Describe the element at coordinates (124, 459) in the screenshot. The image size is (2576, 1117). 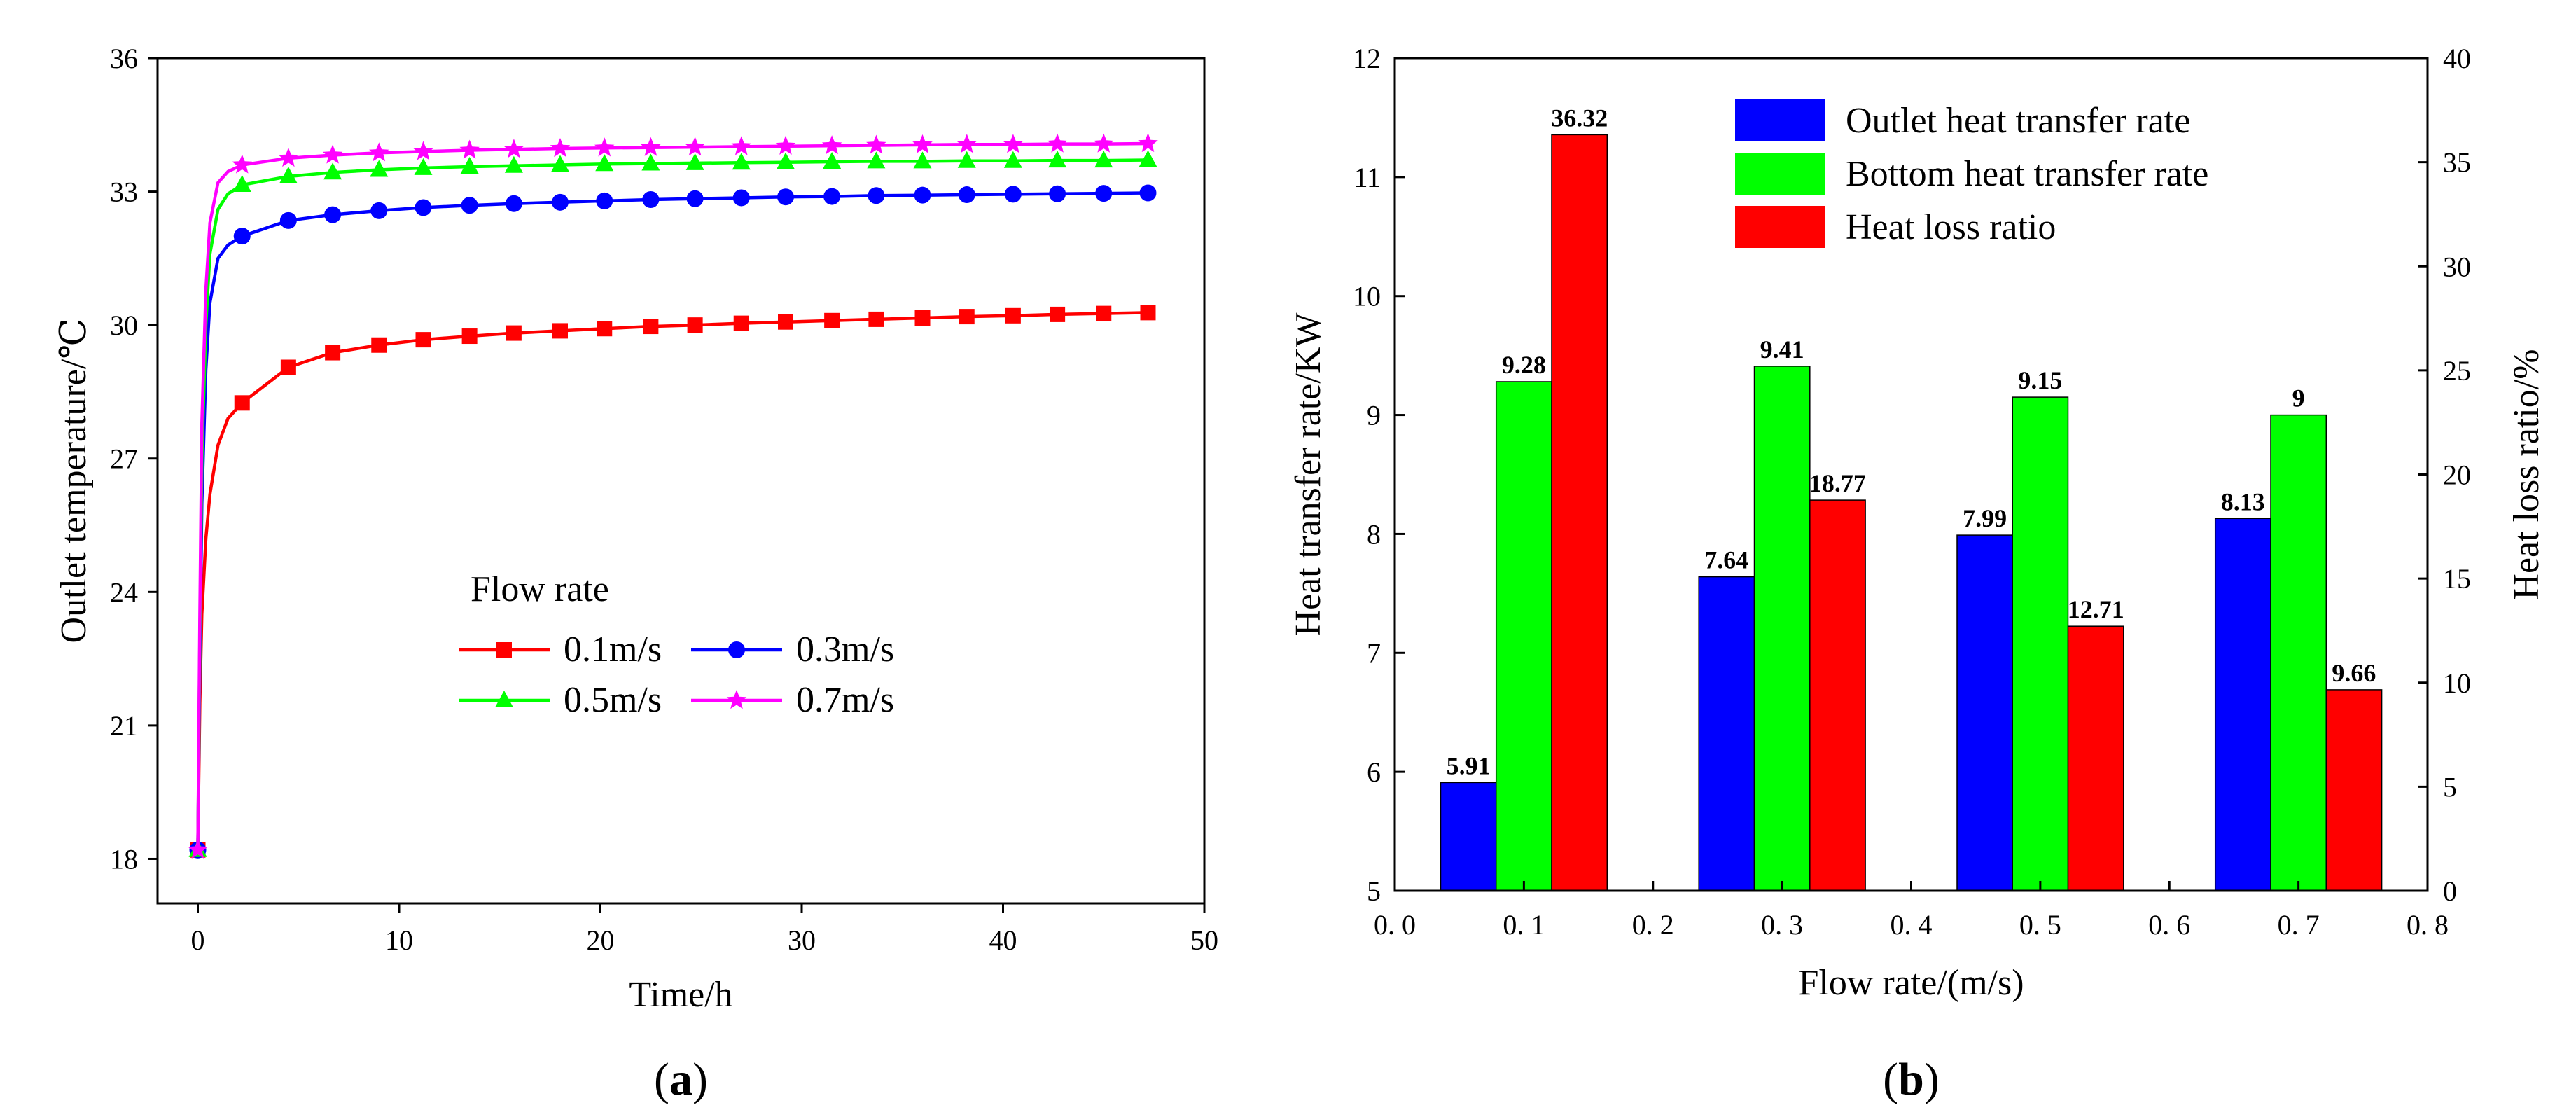
I see `y-tick-label: 27` at that location.